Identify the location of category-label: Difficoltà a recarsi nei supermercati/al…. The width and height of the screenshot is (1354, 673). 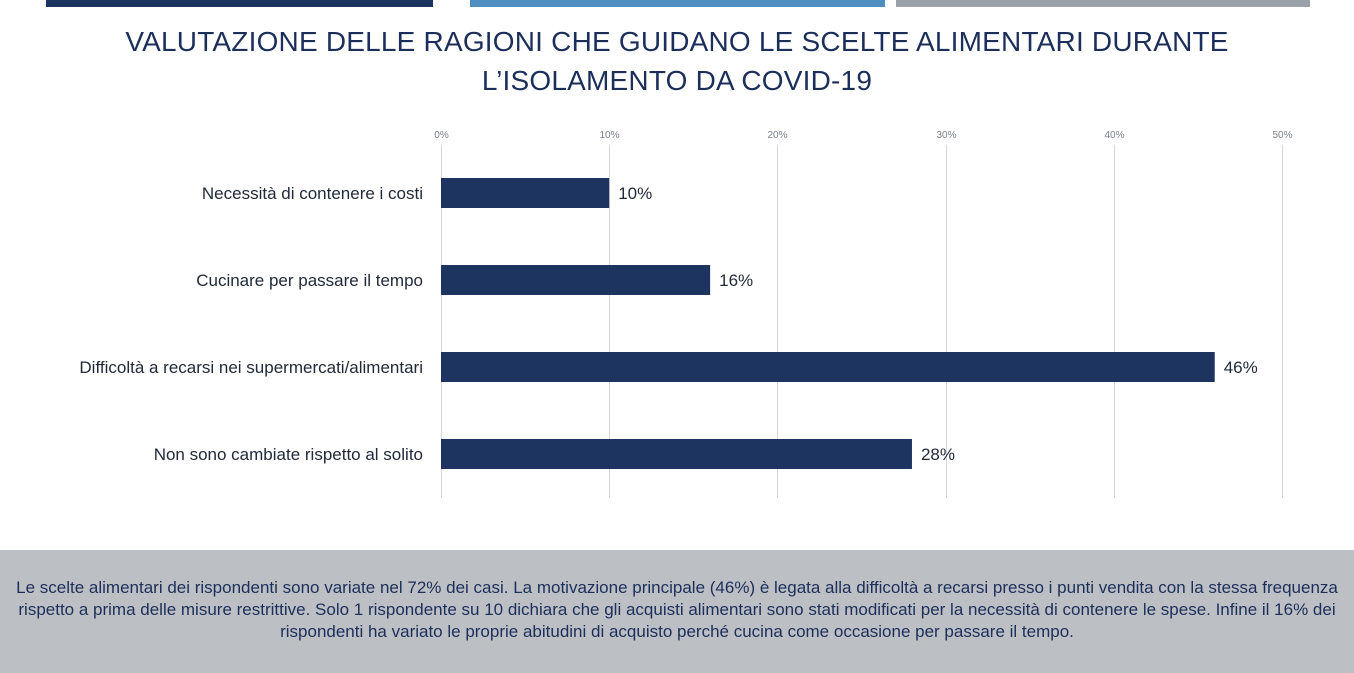
(251, 367).